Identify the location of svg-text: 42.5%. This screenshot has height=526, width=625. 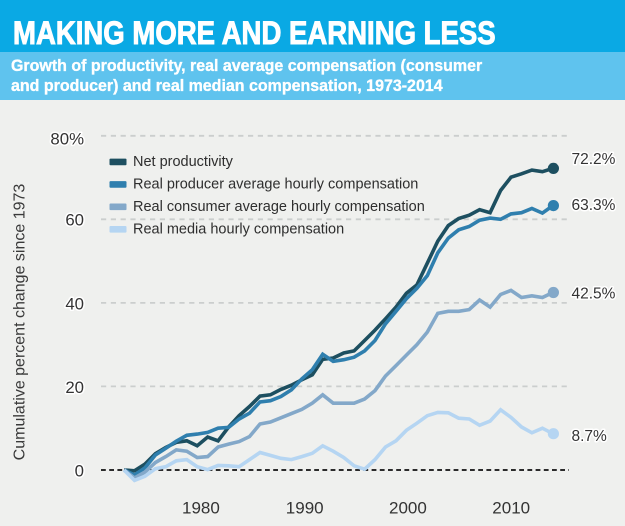
(594, 293).